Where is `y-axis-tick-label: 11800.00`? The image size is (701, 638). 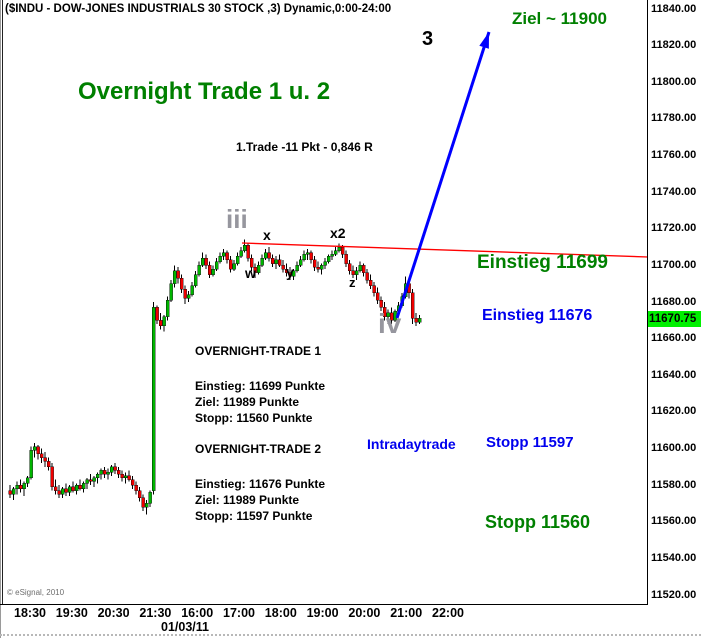 y-axis-tick-label: 11800.00 is located at coordinates (674, 81).